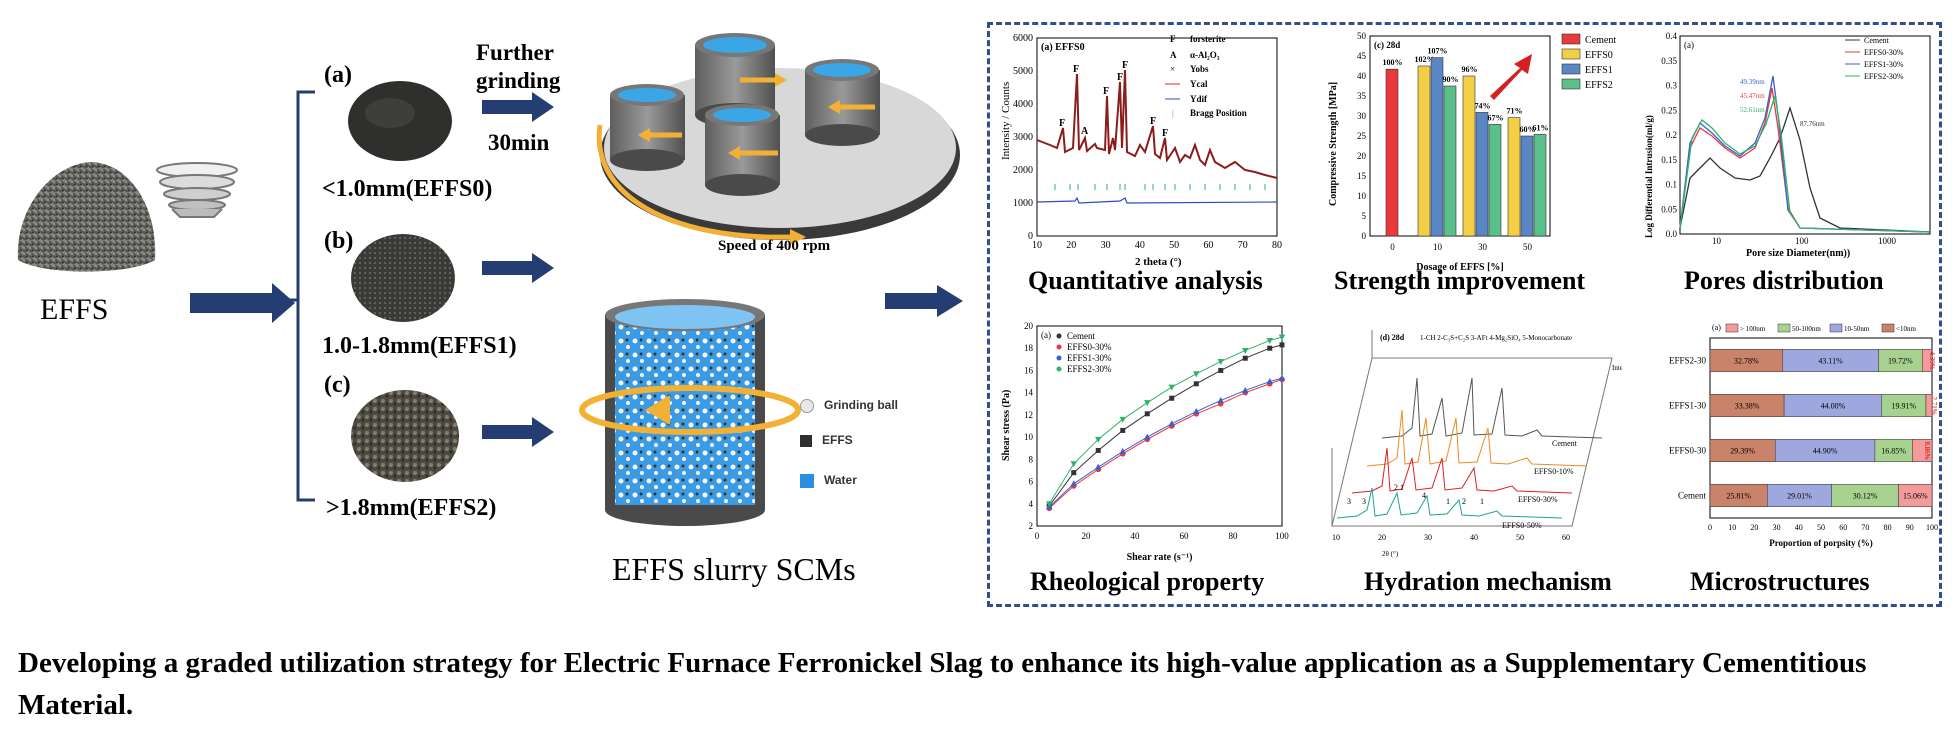  Describe the element at coordinates (1710, 527) in the screenshot. I see `micro-xtick: 0` at that location.